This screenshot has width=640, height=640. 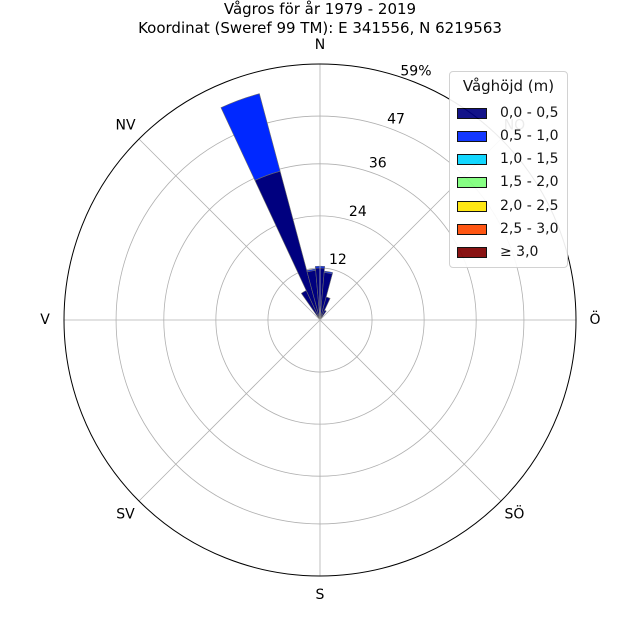 I want to click on direction-label-v: V, so click(x=45, y=320).